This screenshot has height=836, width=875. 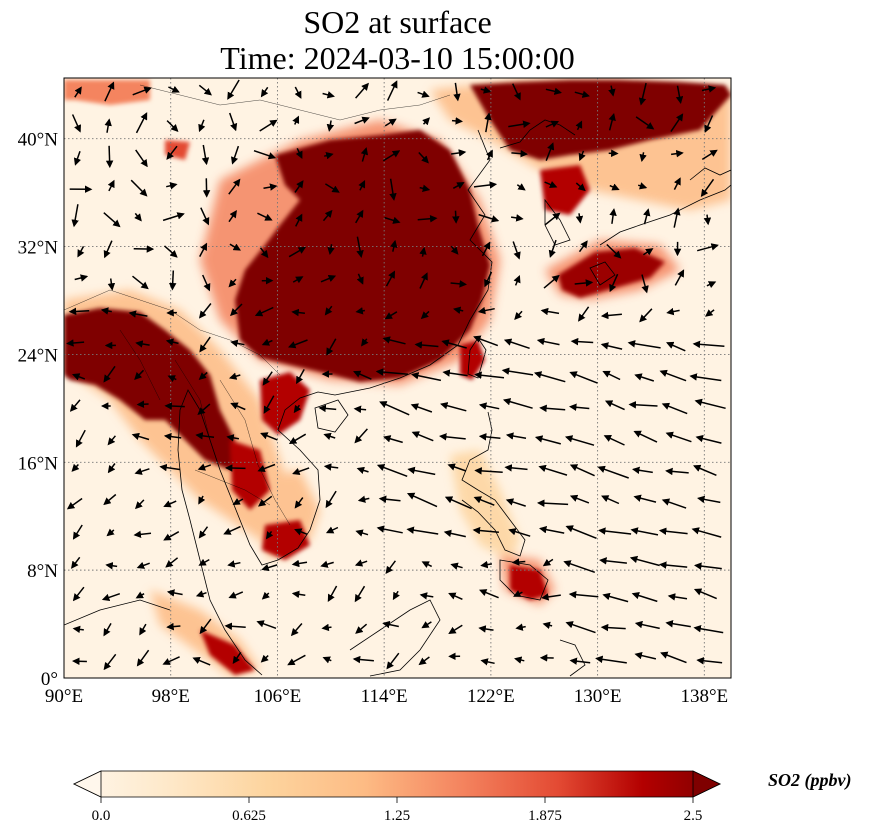 What do you see at coordinates (704, 696) in the screenshot?
I see `lon-tick-label: 138°E` at bounding box center [704, 696].